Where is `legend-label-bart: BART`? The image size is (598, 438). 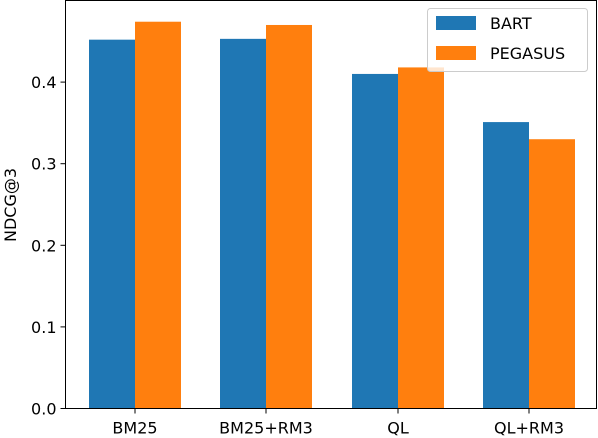
legend-label-bart: BART is located at coordinates (511, 23).